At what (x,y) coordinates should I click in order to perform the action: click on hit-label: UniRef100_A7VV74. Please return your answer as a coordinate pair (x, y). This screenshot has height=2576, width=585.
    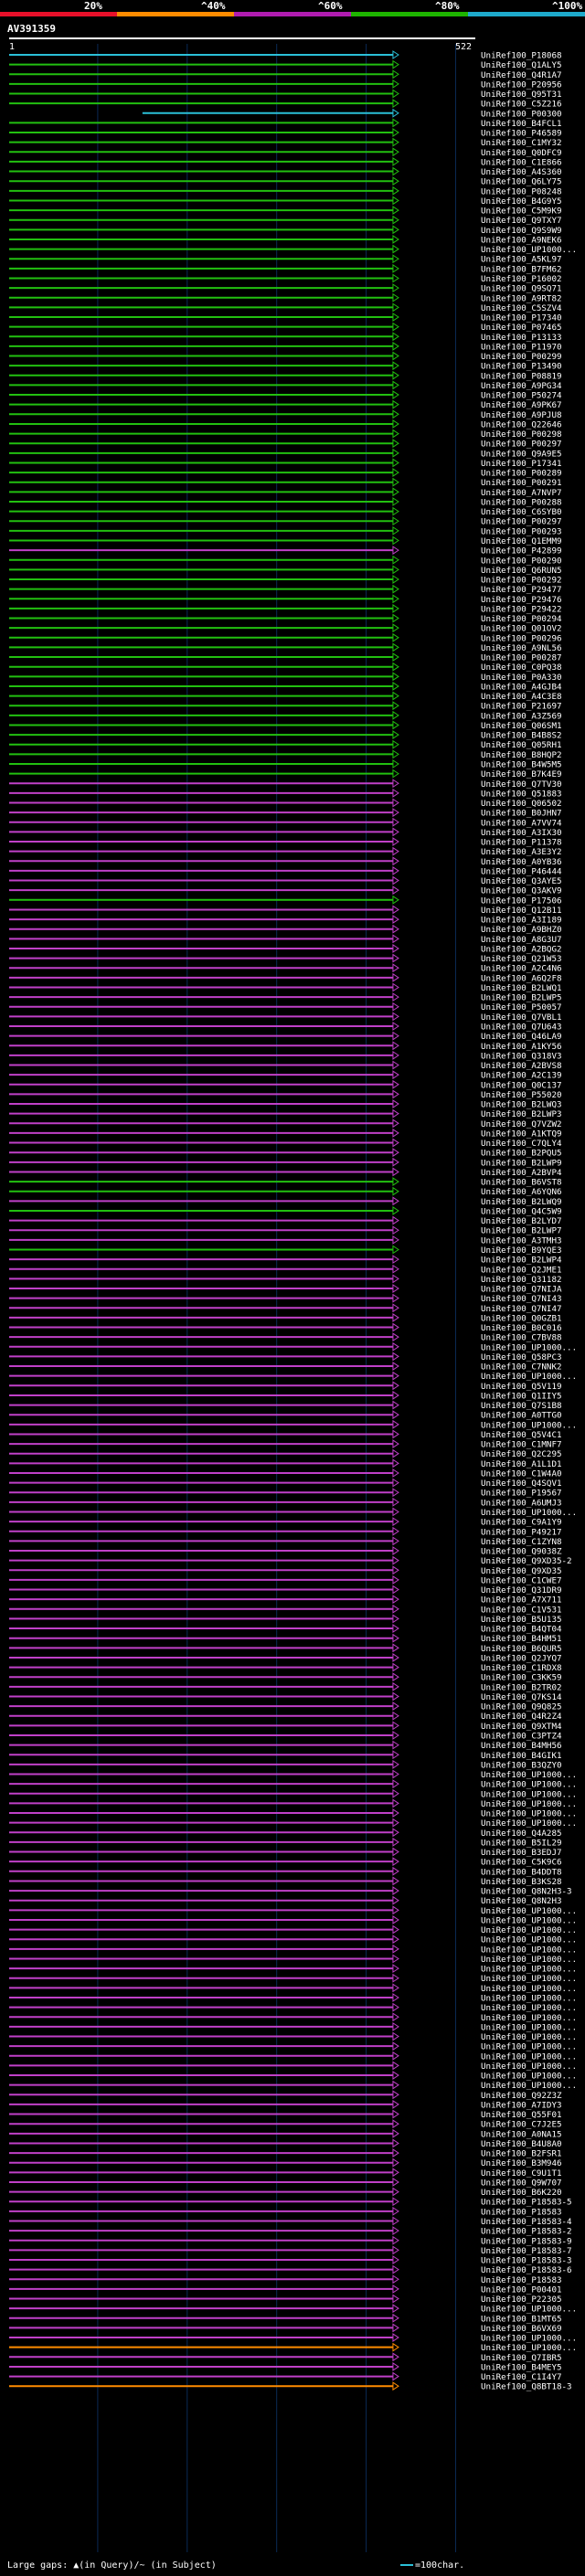
    Looking at the image, I should click on (521, 823).